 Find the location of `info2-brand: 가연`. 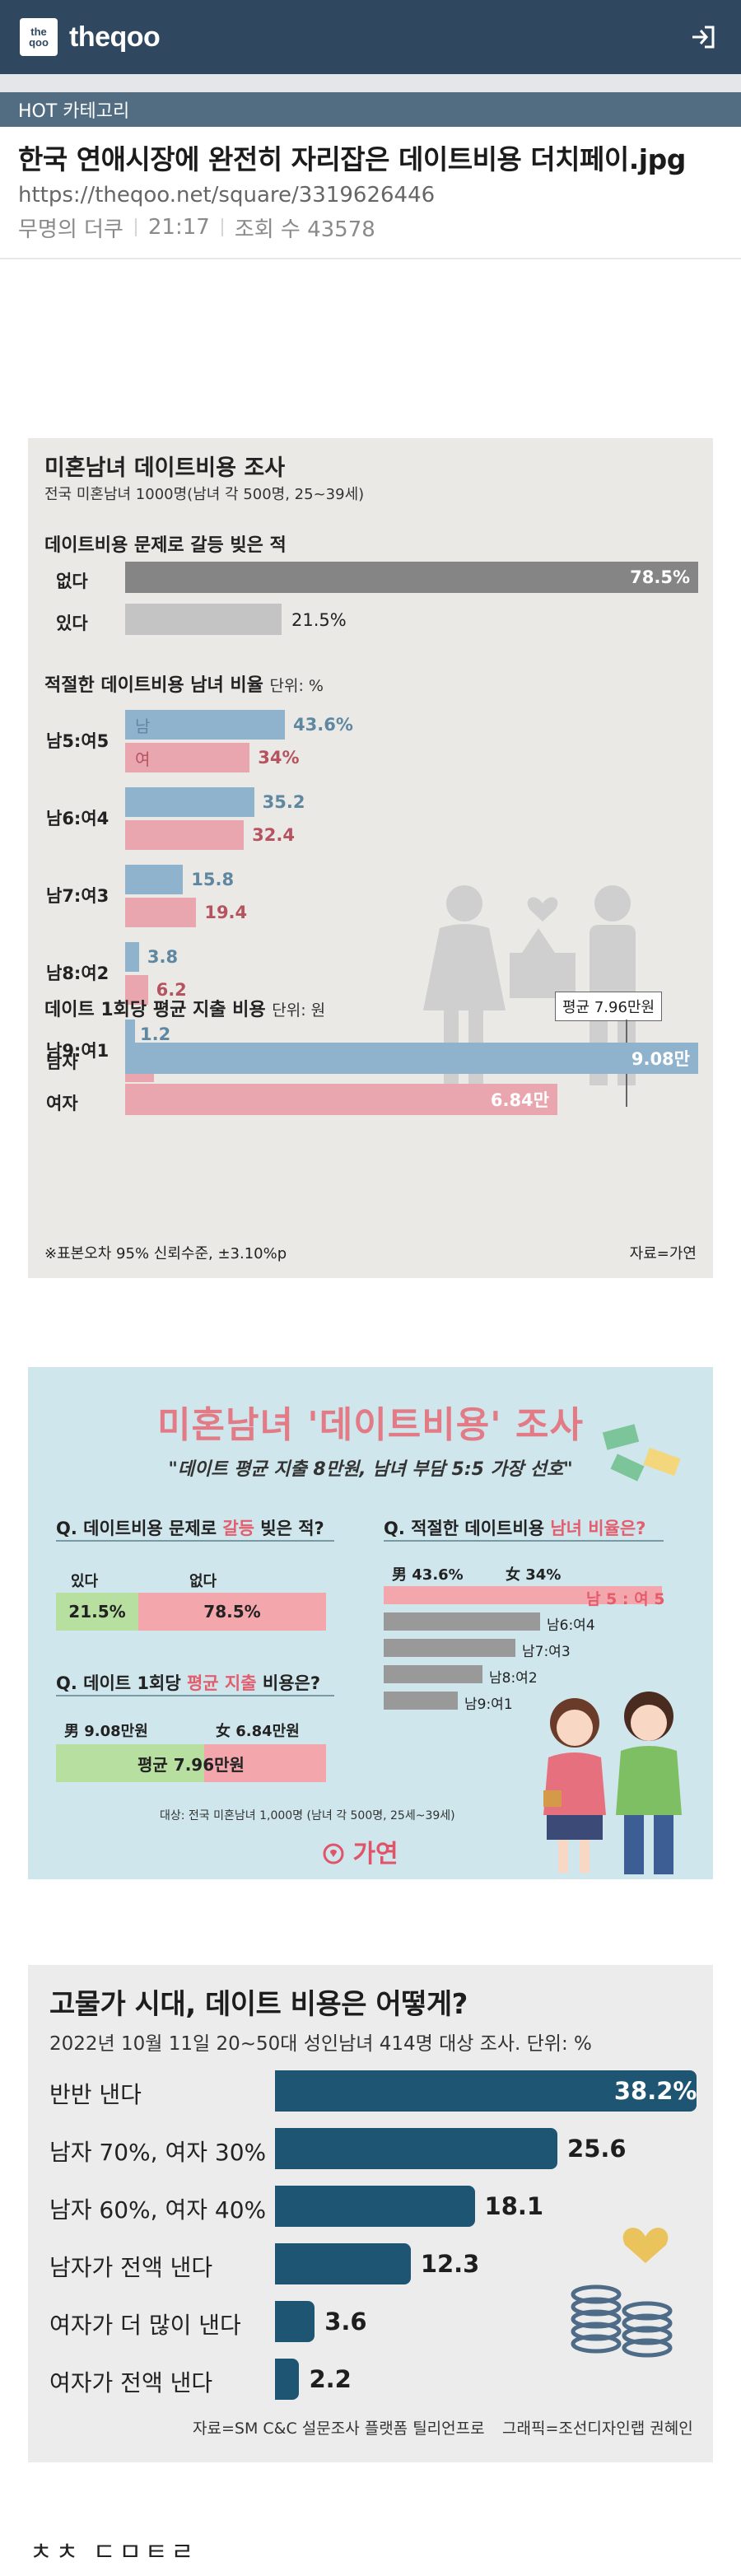

info2-brand: 가연 is located at coordinates (360, 1851).